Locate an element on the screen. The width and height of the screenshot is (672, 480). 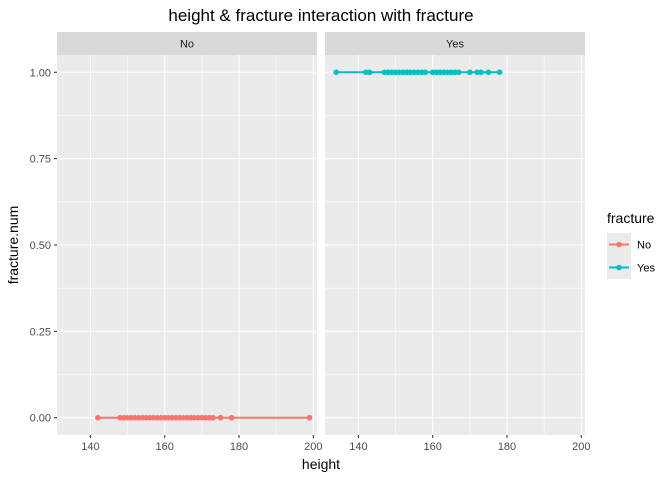
facet-strip-label: No is located at coordinates (187, 45).